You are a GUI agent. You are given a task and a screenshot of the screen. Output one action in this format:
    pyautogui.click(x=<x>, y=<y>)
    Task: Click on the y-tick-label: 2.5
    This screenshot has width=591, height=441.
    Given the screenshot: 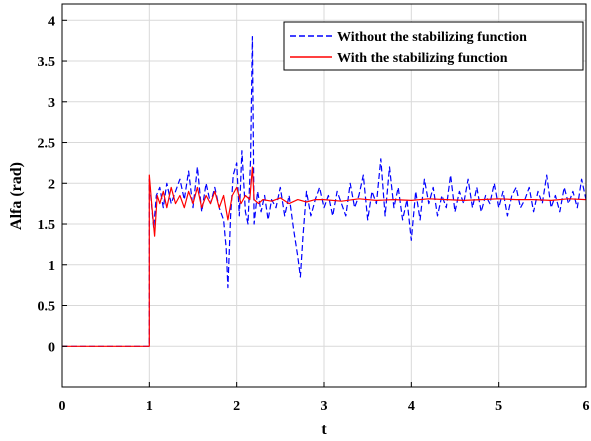 What is the action you would take?
    pyautogui.click(x=47, y=144)
    